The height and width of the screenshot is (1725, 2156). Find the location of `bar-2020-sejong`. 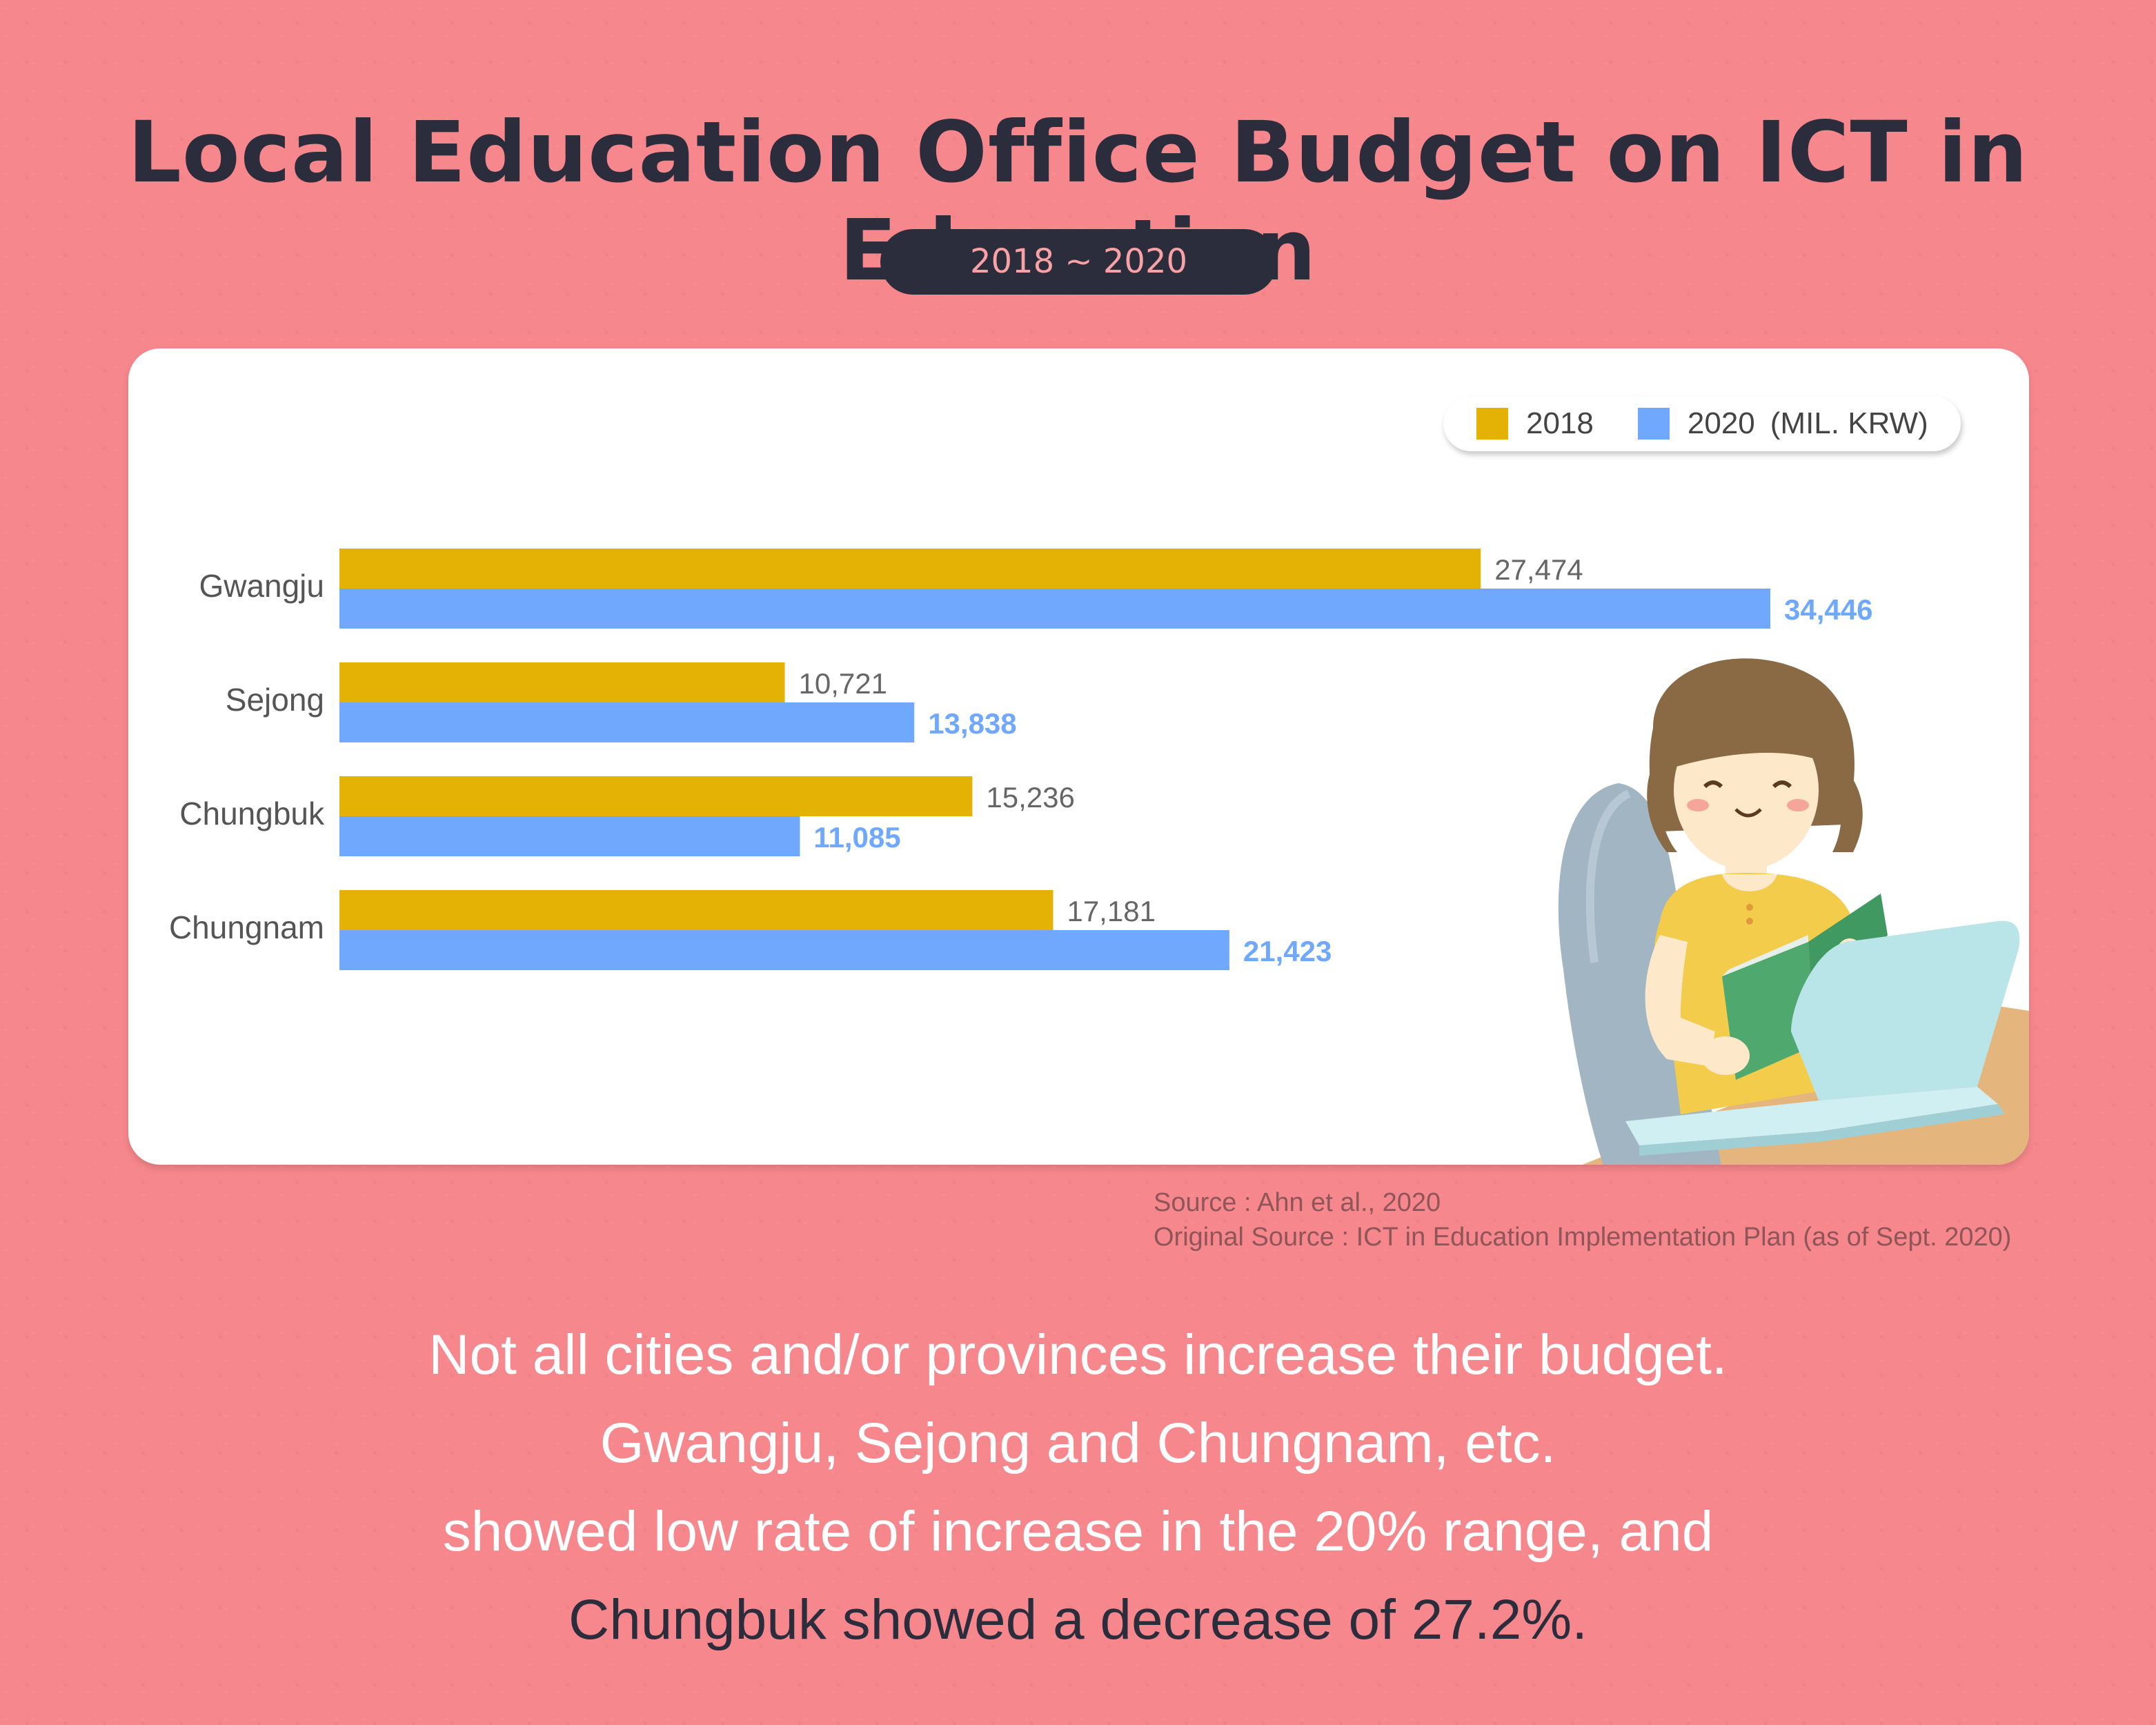

bar-2020-sejong is located at coordinates (627, 722).